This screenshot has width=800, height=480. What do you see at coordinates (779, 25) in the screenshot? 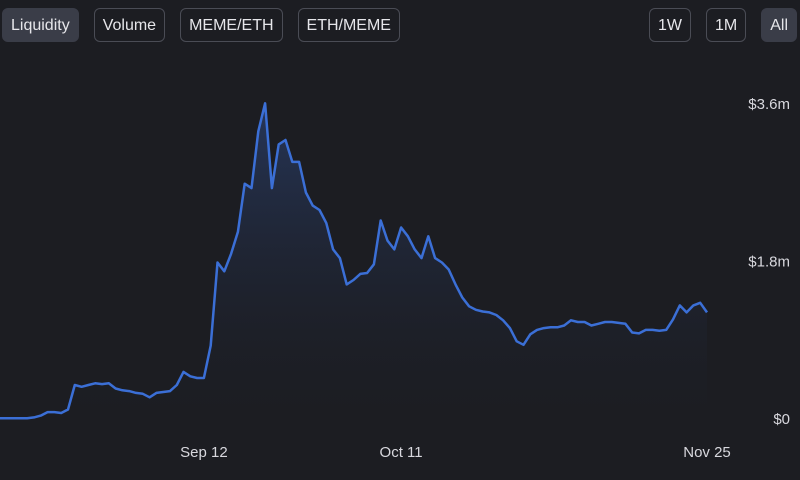
I see `range-button: All` at bounding box center [779, 25].